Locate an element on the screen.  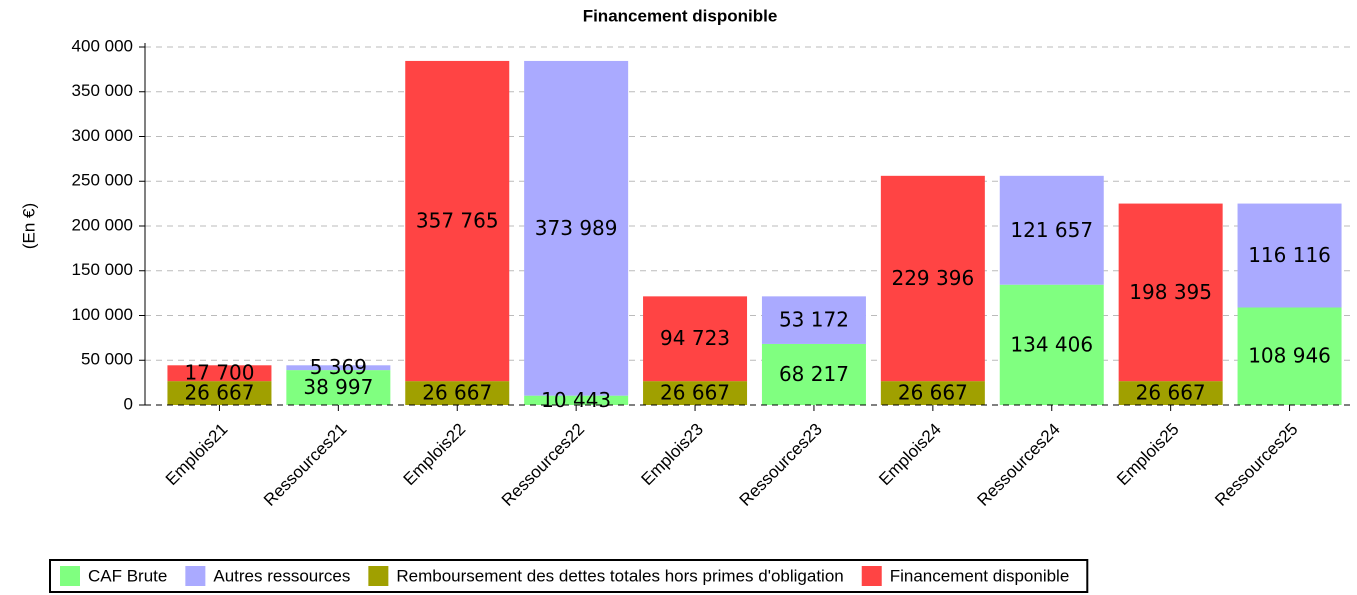
value-label: 94 723 is located at coordinates (695, 338).